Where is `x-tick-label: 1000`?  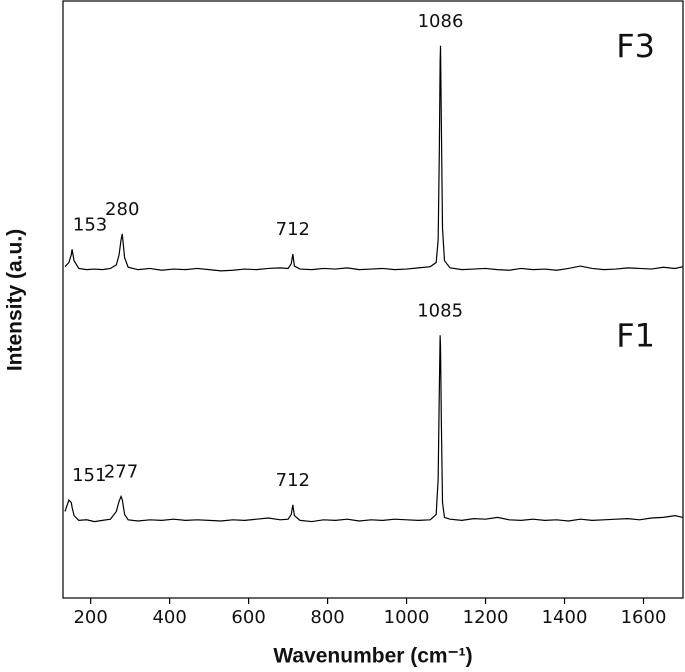 x-tick-label: 1000 is located at coordinates (407, 617).